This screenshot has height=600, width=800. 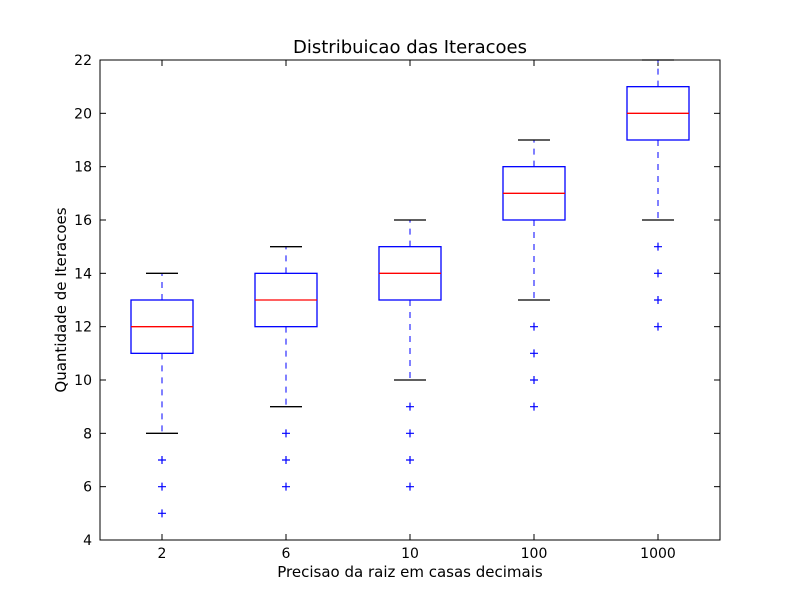 I want to click on y-tick-label: 10, so click(x=83, y=381).